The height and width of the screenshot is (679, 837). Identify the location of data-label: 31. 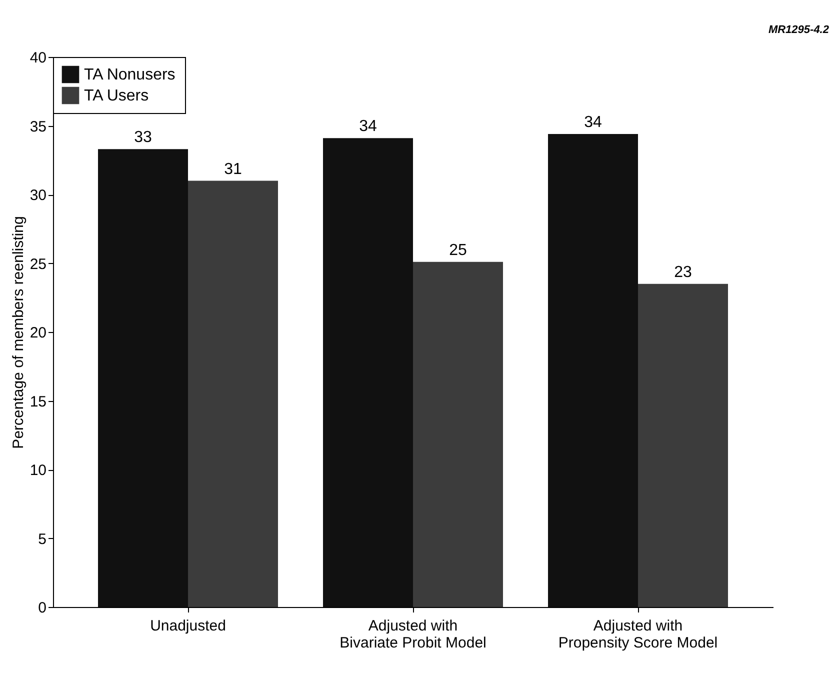
(233, 169).